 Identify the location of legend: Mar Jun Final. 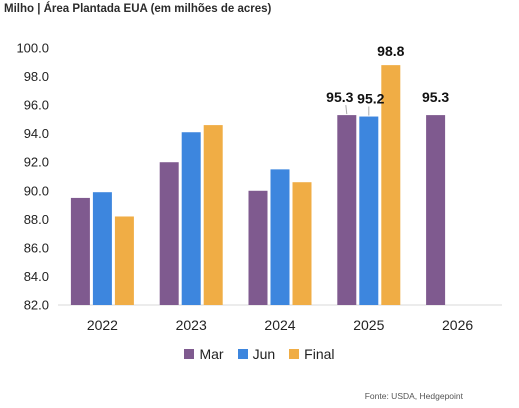
(259, 354).